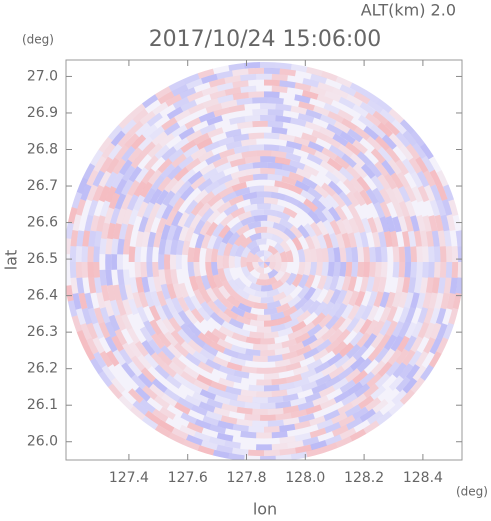  Describe the element at coordinates (42, 113) in the screenshot. I see `y-tick-label: 26.9` at that location.